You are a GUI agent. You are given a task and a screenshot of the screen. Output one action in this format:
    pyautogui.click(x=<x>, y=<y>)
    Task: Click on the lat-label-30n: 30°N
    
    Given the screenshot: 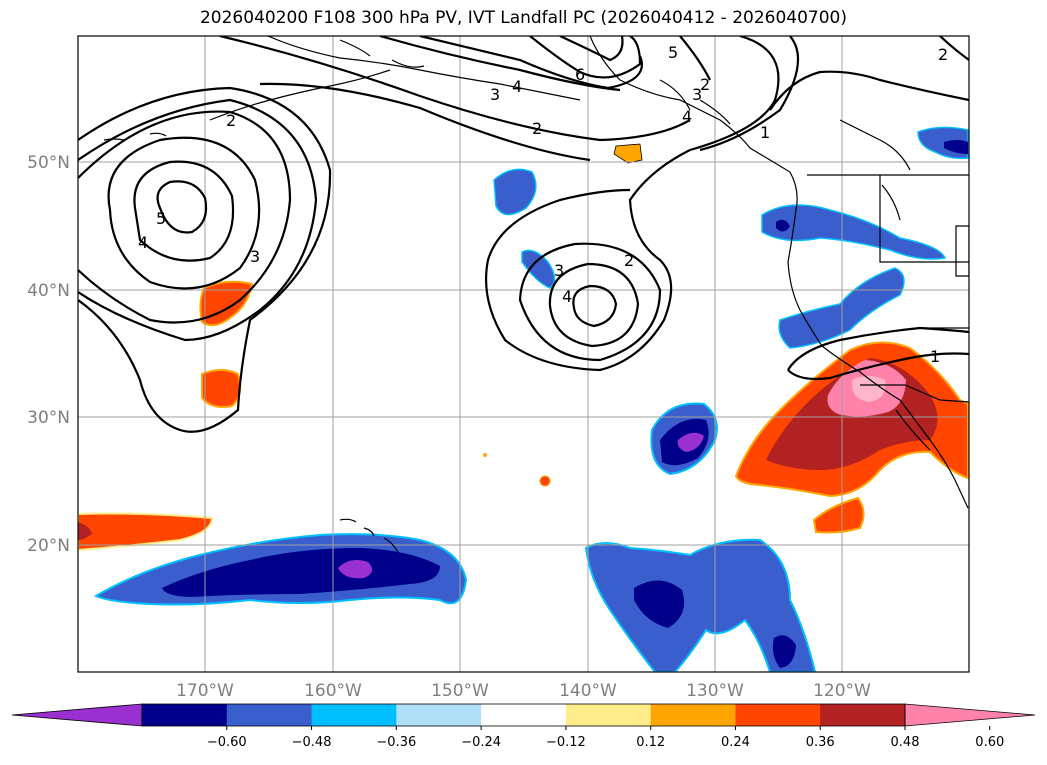 What is the action you would take?
    pyautogui.click(x=48, y=418)
    